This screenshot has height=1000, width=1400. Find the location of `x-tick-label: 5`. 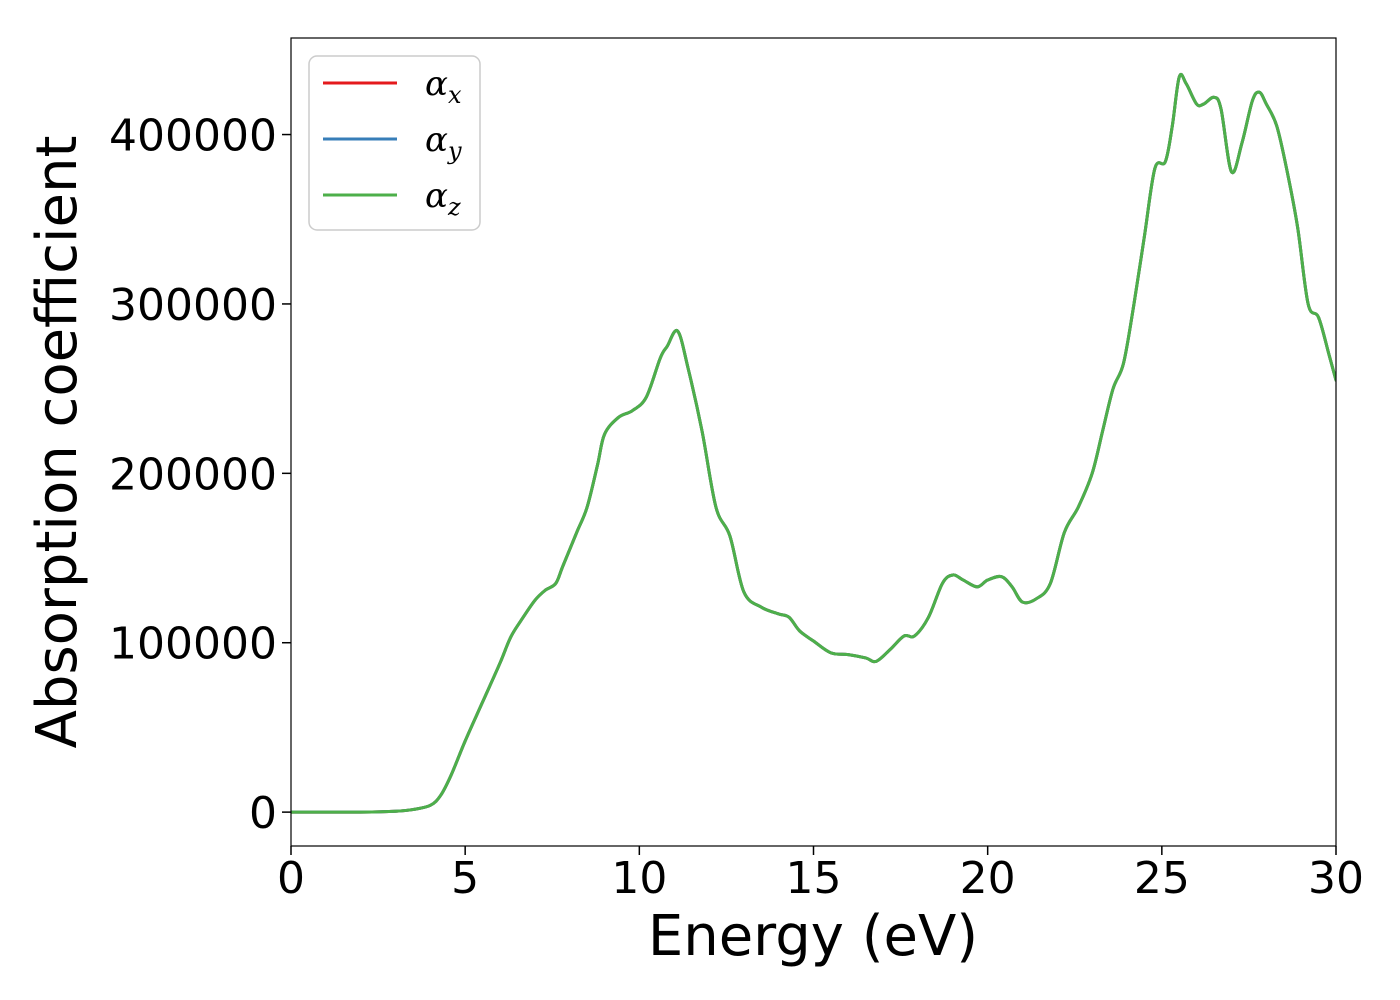

x-tick-label: 5 is located at coordinates (465, 878).